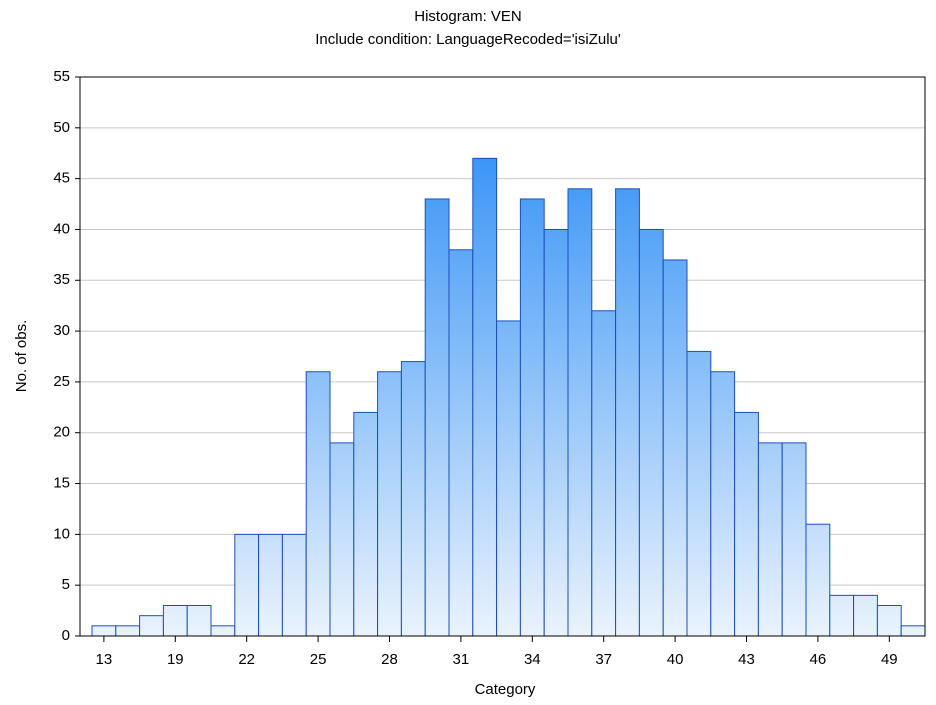 This screenshot has width=936, height=705. I want to click on x-tick-label: 28, so click(389, 659).